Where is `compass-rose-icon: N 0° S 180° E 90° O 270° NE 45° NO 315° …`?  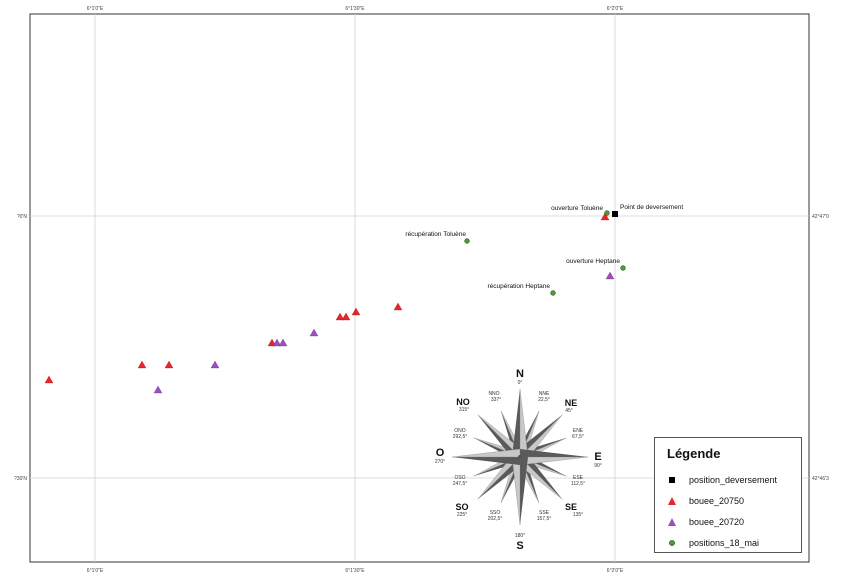
compass-rose-icon: N 0° S 180° E 90° O 270° NE 45° NO 315° … is located at coordinates (518, 460).